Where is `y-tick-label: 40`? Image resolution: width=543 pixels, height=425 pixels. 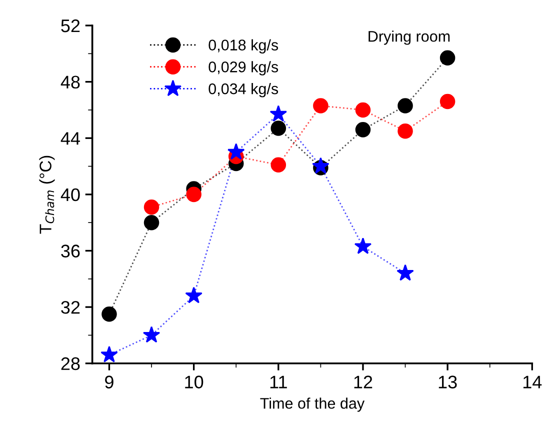 y-tick-label: 40 is located at coordinates (70, 195).